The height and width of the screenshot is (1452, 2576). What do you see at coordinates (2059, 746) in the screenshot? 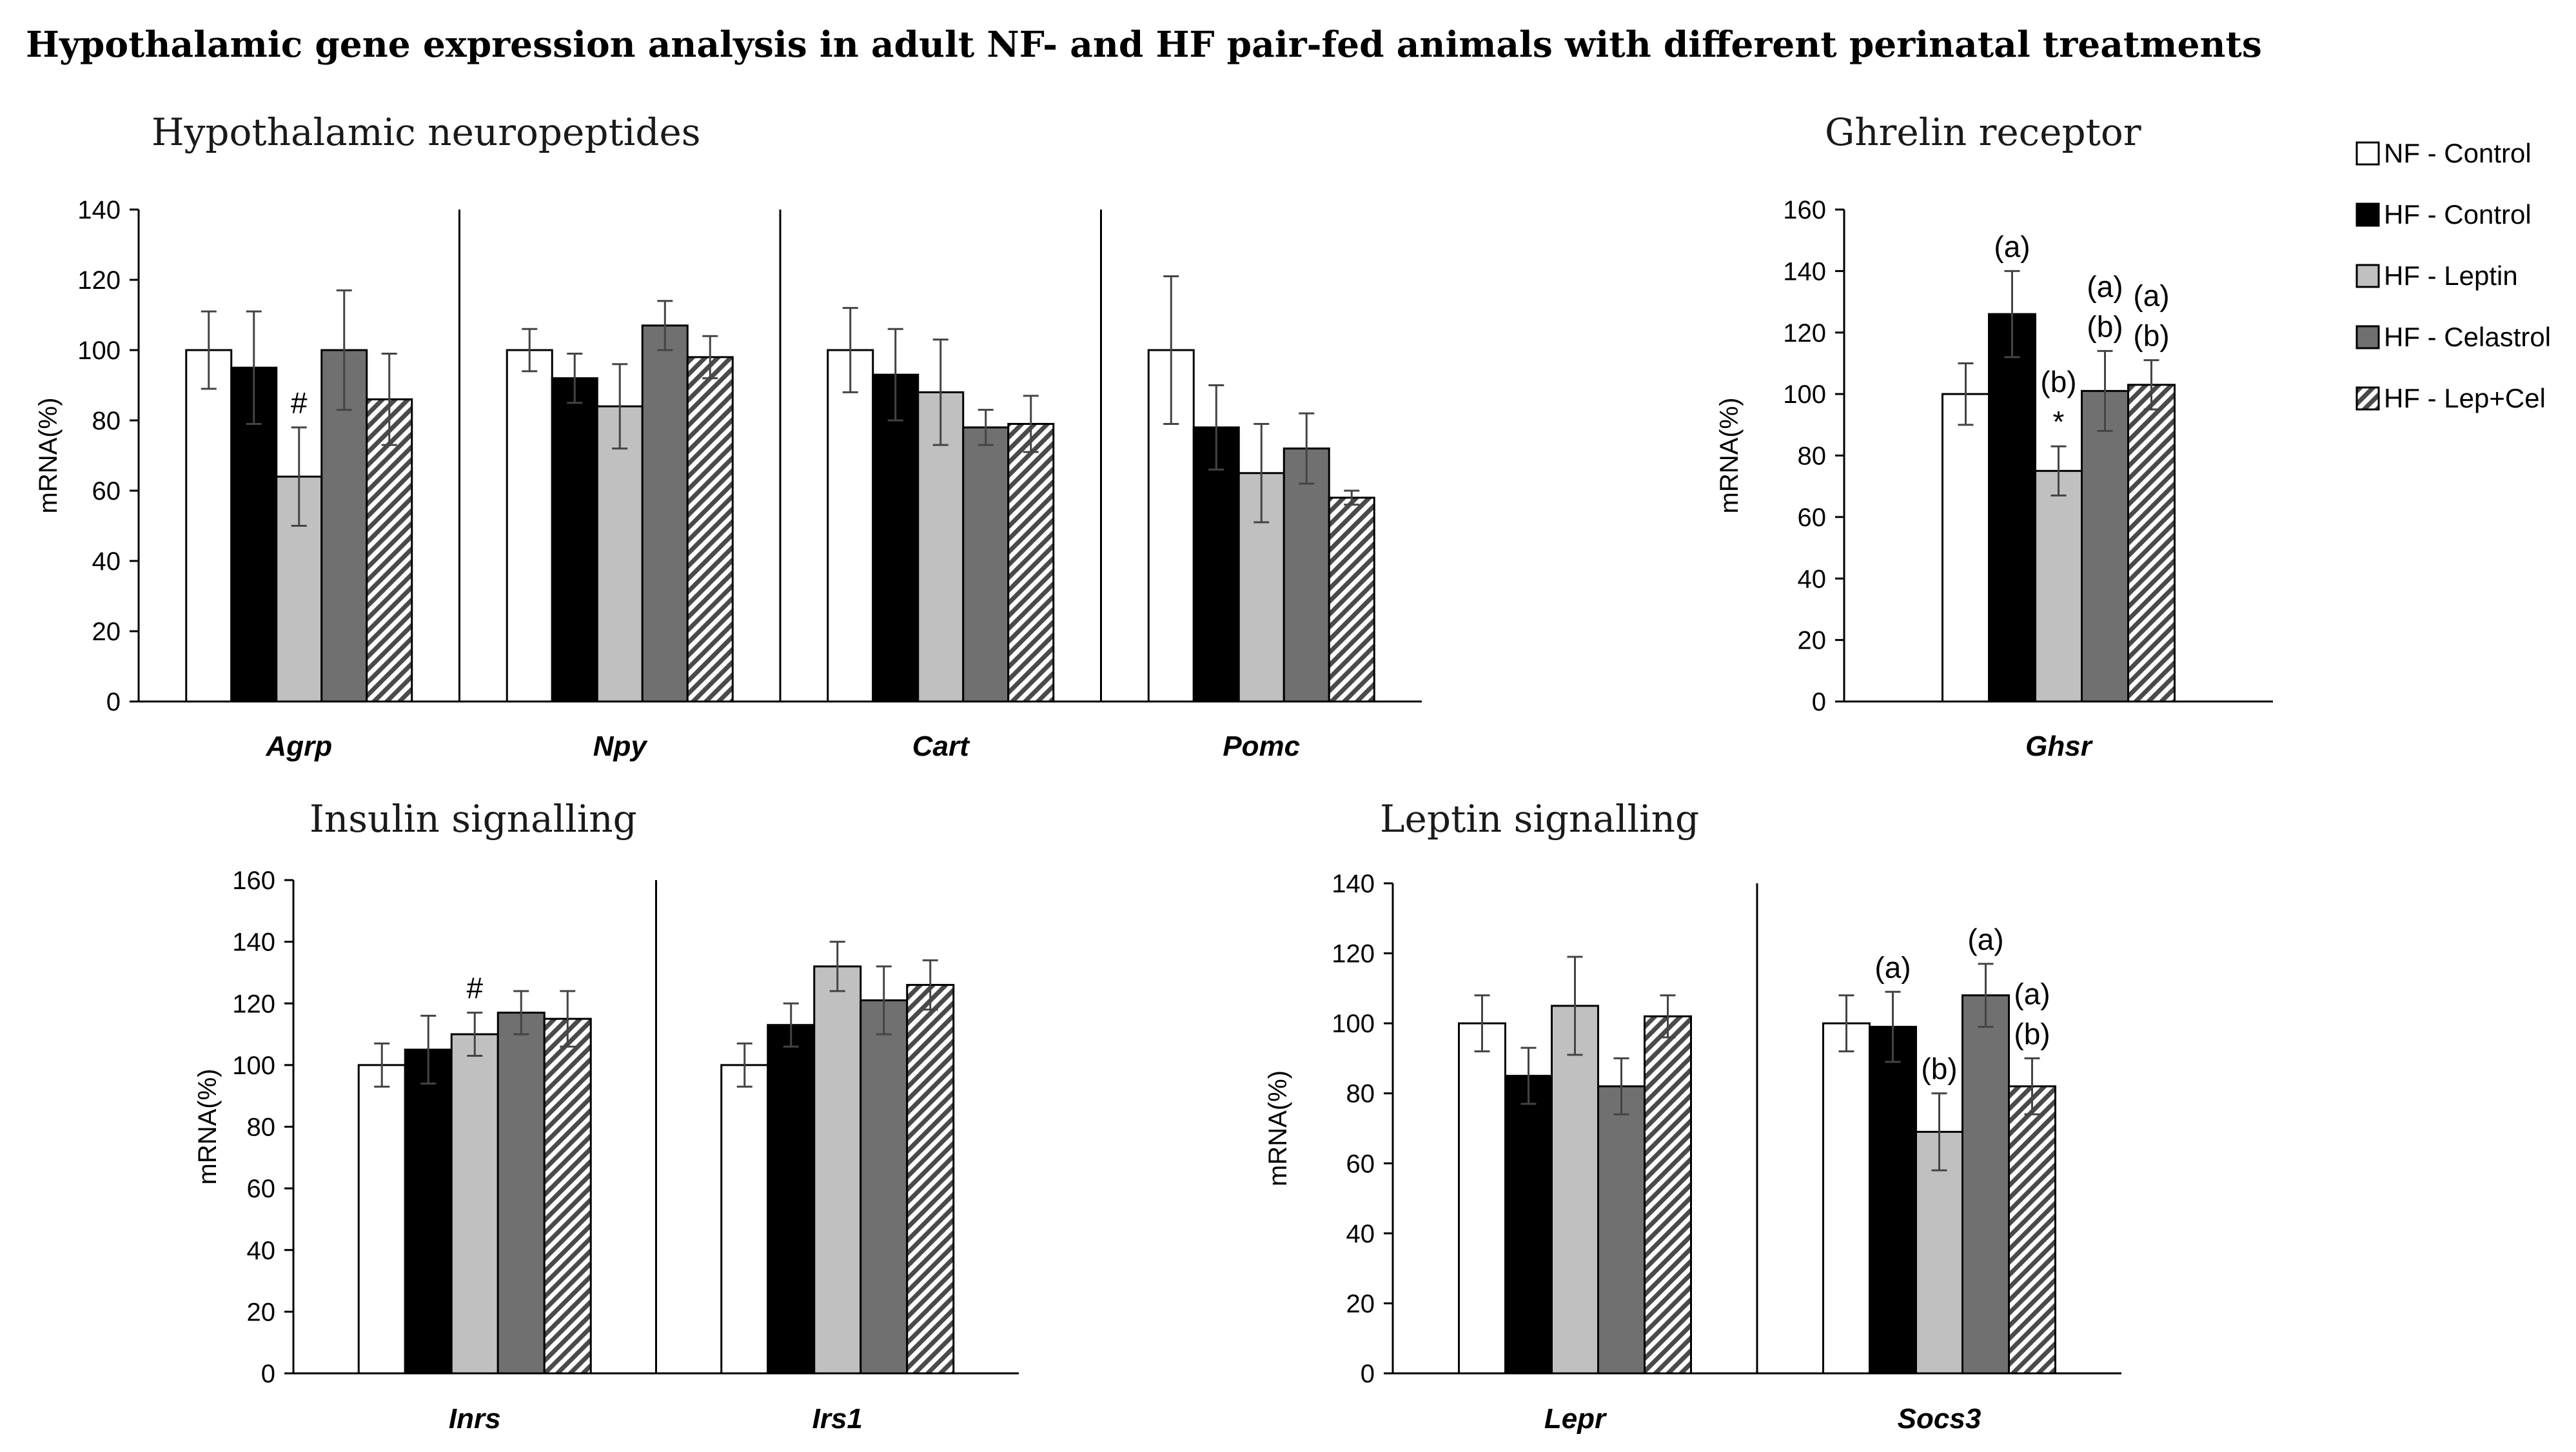
I see `category-label: Ghsr` at bounding box center [2059, 746].